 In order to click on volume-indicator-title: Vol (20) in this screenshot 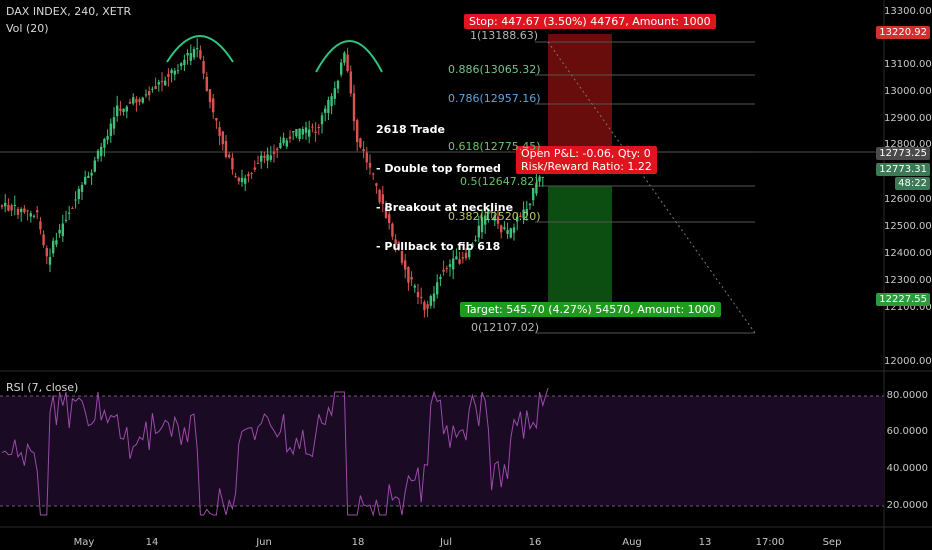, I will do `click(27, 28)`.